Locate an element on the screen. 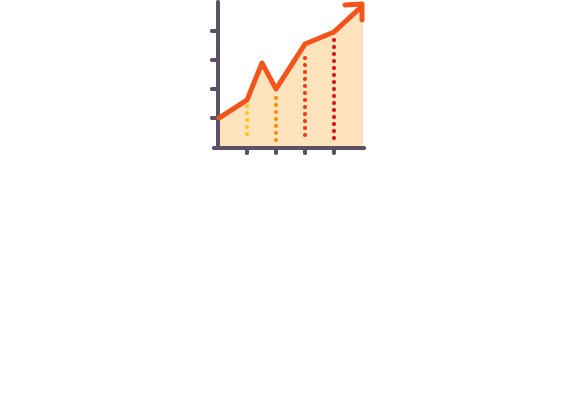 The width and height of the screenshot is (562, 420). growth-area-fill is located at coordinates (291, 76).